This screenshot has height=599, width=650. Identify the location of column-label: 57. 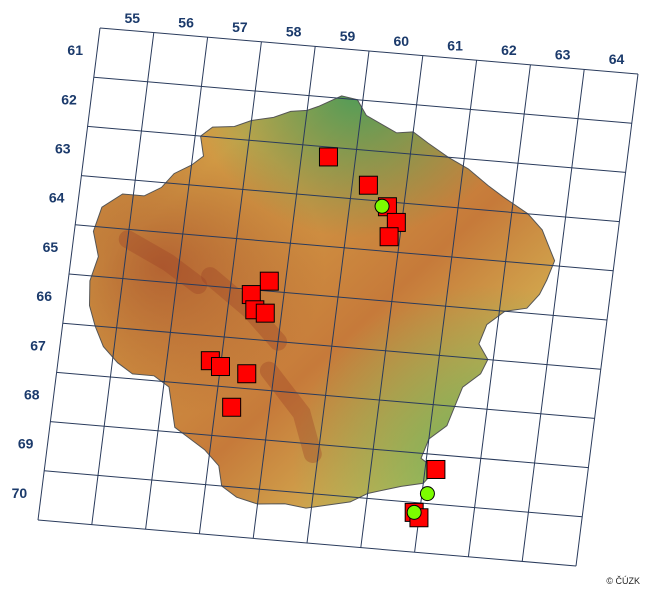
(240, 27).